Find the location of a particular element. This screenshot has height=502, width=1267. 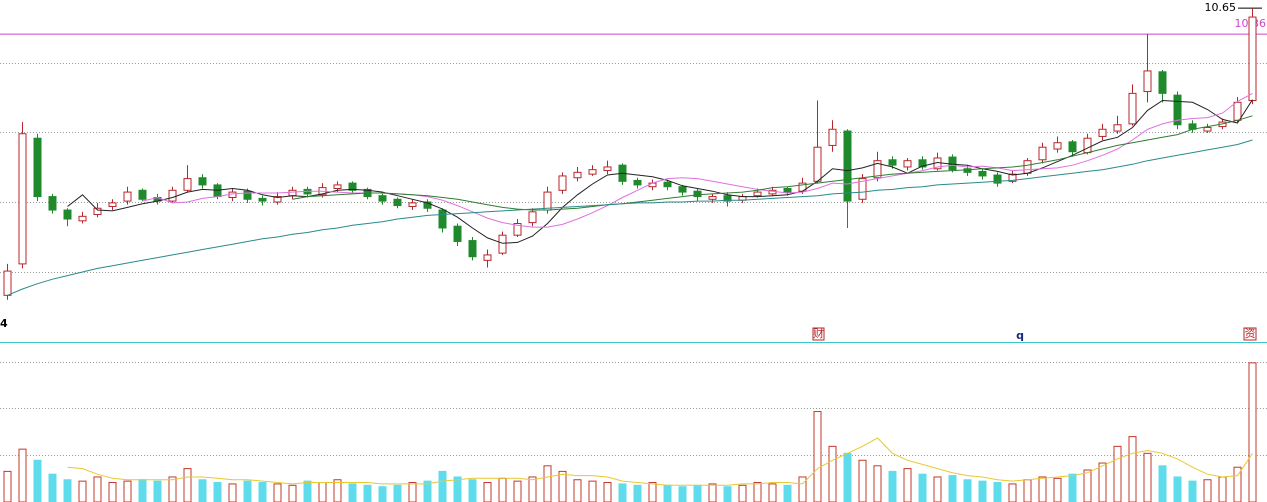

y-tick-label: 10.65 is located at coordinates (1221, 7).